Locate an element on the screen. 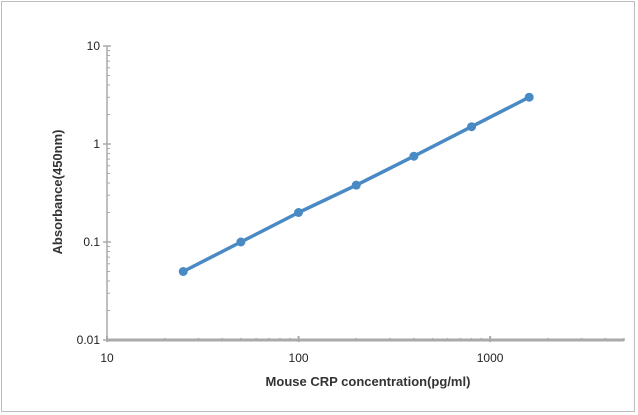  y-tick-label: 1 is located at coordinates (96, 144).